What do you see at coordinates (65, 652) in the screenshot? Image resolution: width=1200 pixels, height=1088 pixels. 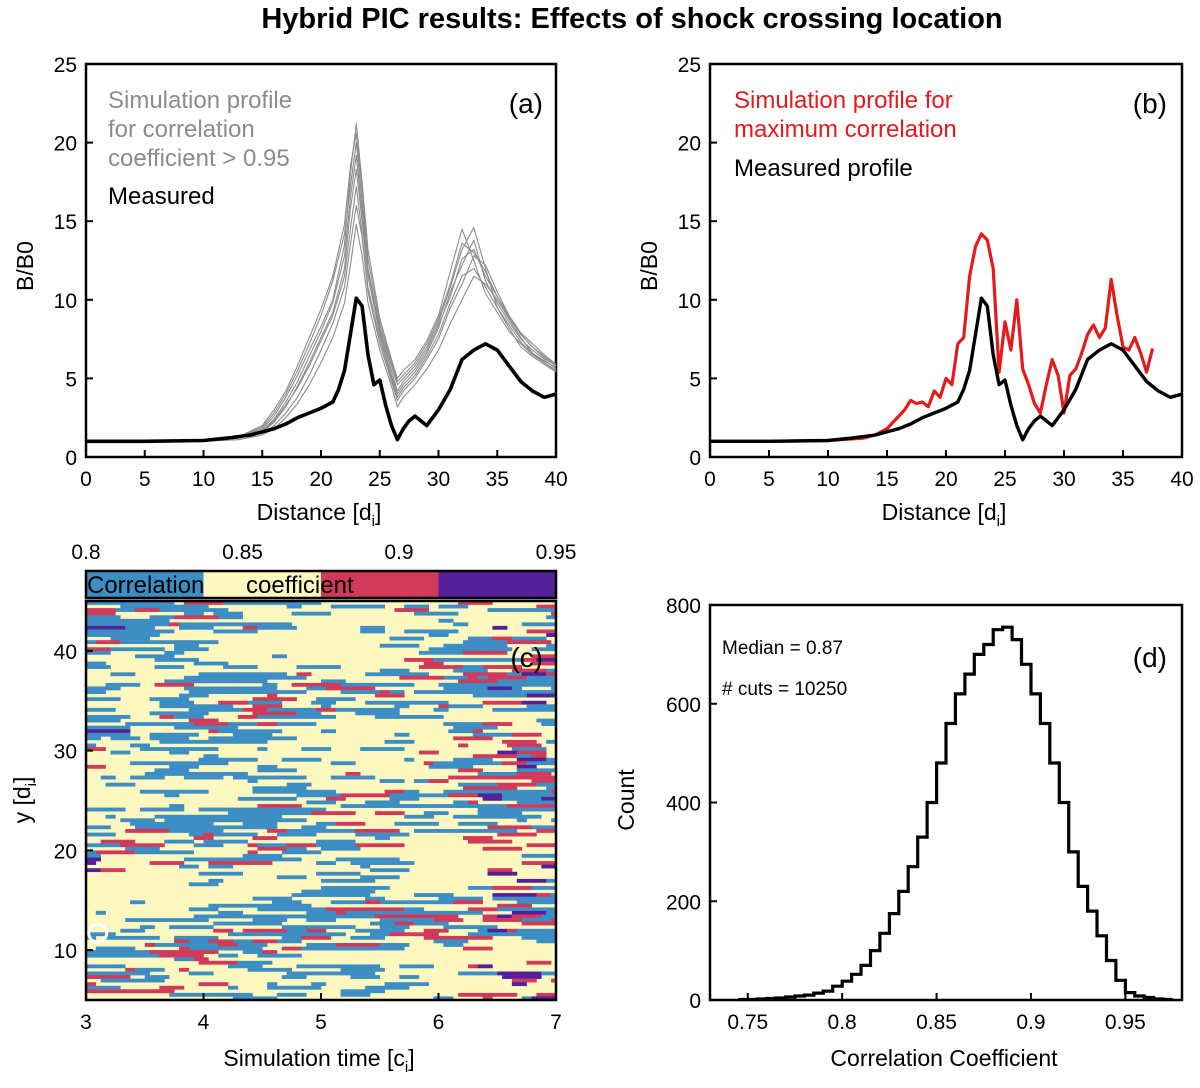 I see `y-tick-label: 40` at bounding box center [65, 652].